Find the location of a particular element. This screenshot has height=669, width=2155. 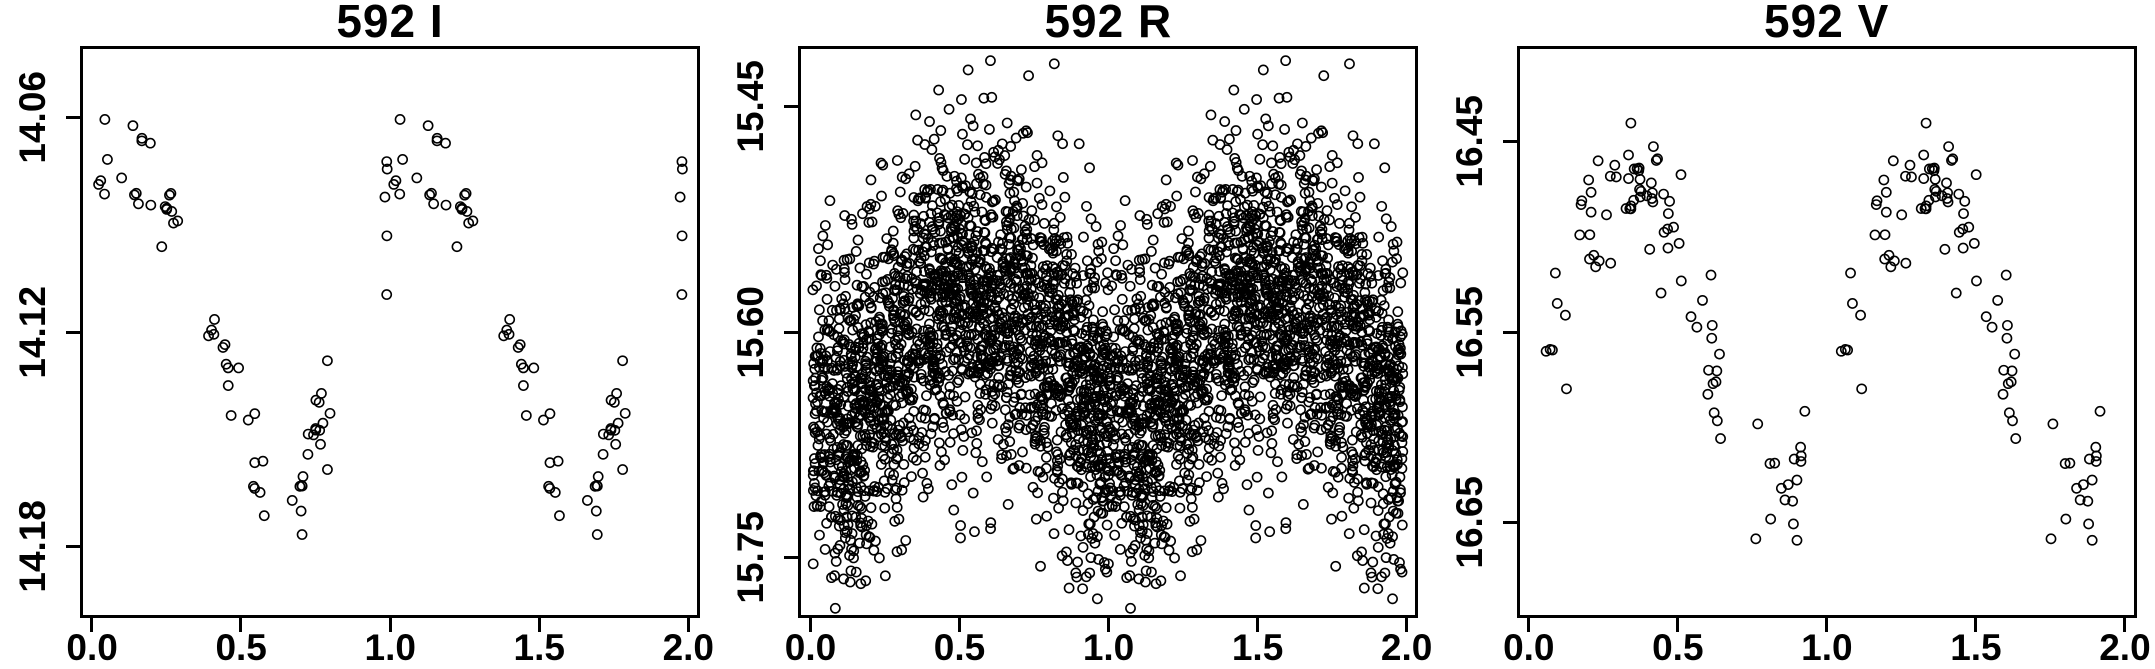

y-tick-label: 15.75 is located at coordinates (751, 557).